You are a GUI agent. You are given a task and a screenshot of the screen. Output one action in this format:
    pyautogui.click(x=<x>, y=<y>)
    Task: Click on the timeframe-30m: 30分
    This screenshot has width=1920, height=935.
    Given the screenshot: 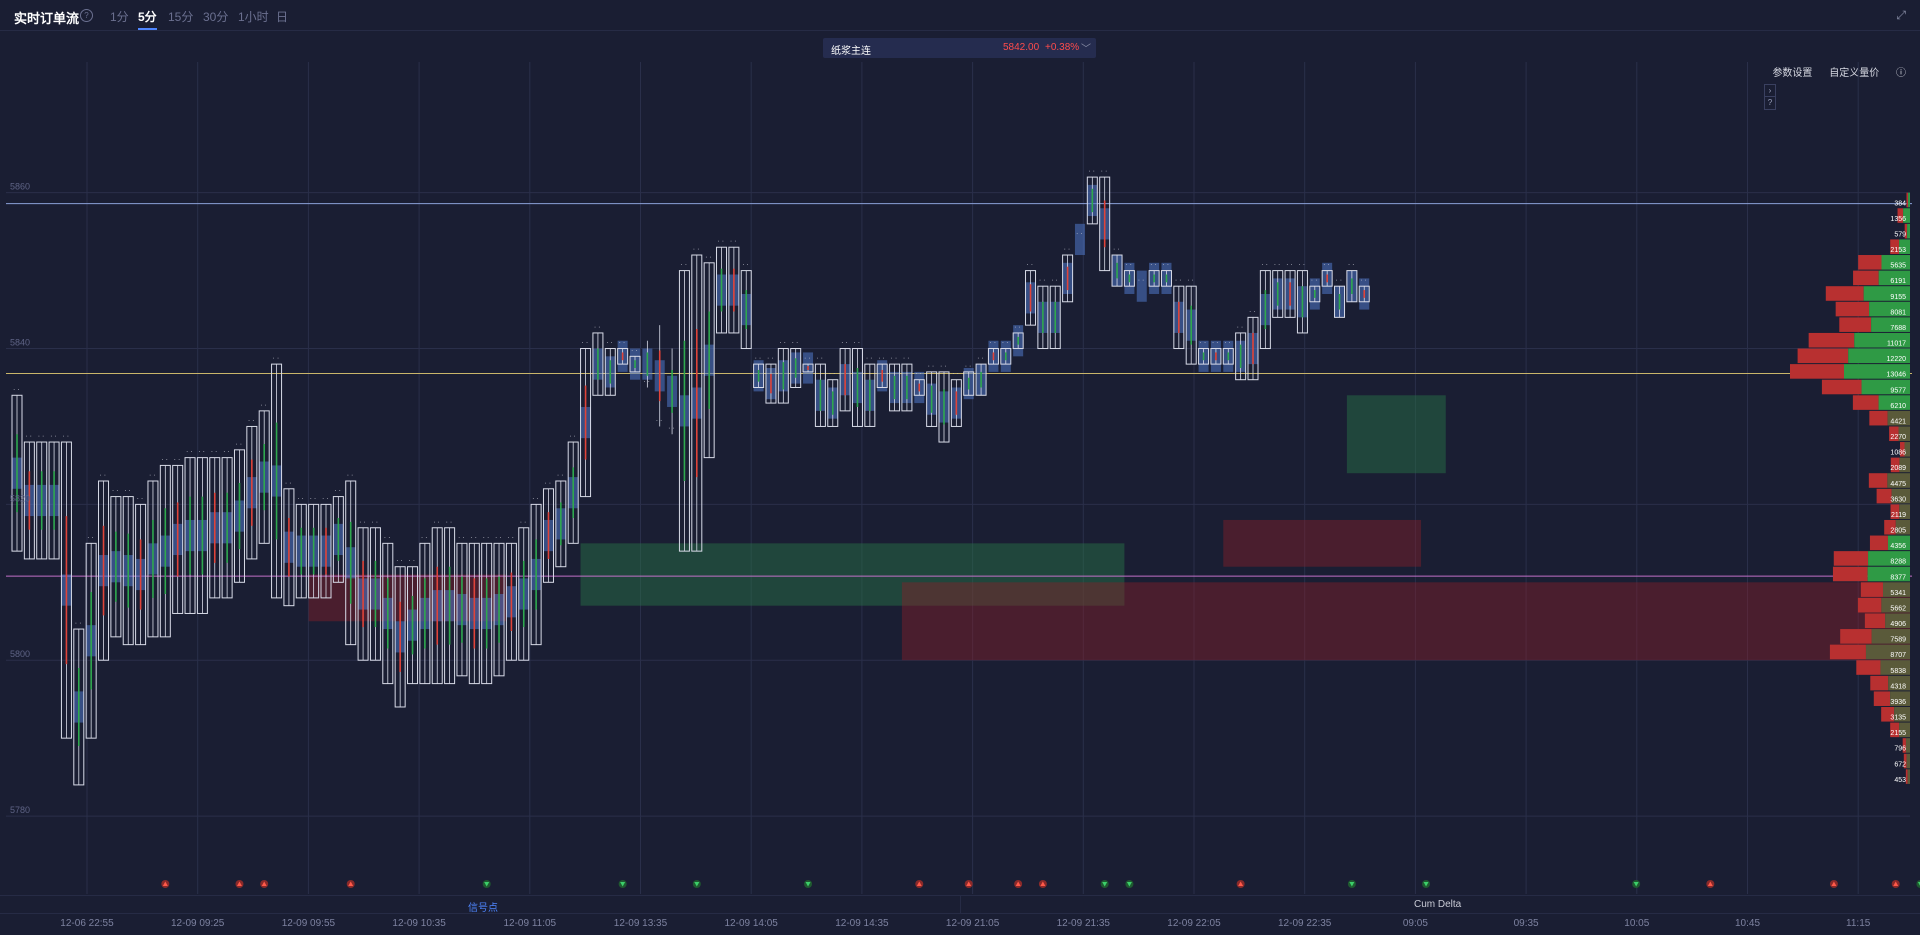 What is the action you would take?
    pyautogui.click(x=216, y=17)
    